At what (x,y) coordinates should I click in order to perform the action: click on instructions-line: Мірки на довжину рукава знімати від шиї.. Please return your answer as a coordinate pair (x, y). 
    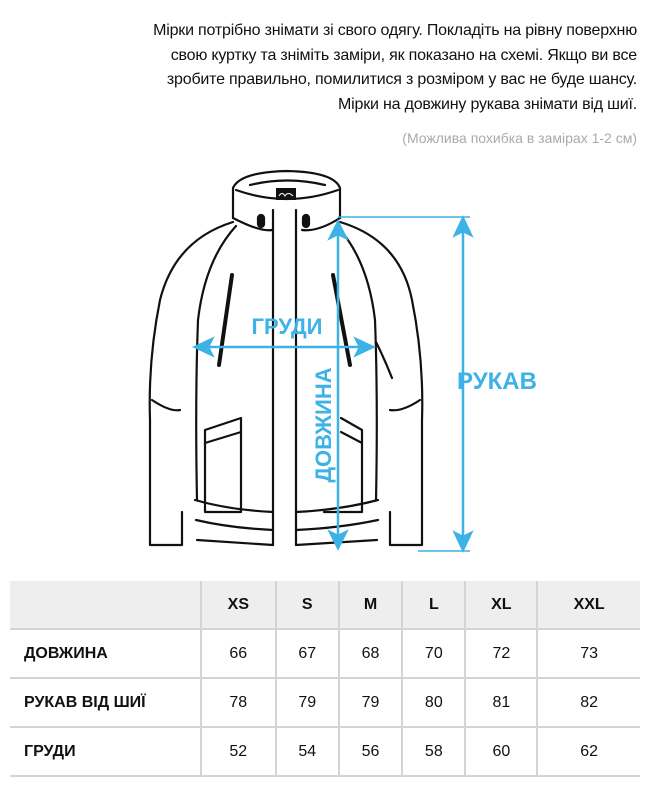
    Looking at the image, I should click on (487, 104).